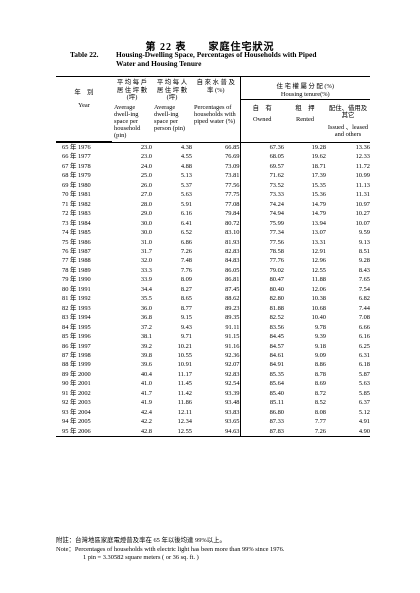 The width and height of the screenshot is (420, 593). What do you see at coordinates (215, 86) in the screenshot?
I see `col-piped-water-header-zh: 自 來 水 普 及 率 (%)` at bounding box center [215, 86].